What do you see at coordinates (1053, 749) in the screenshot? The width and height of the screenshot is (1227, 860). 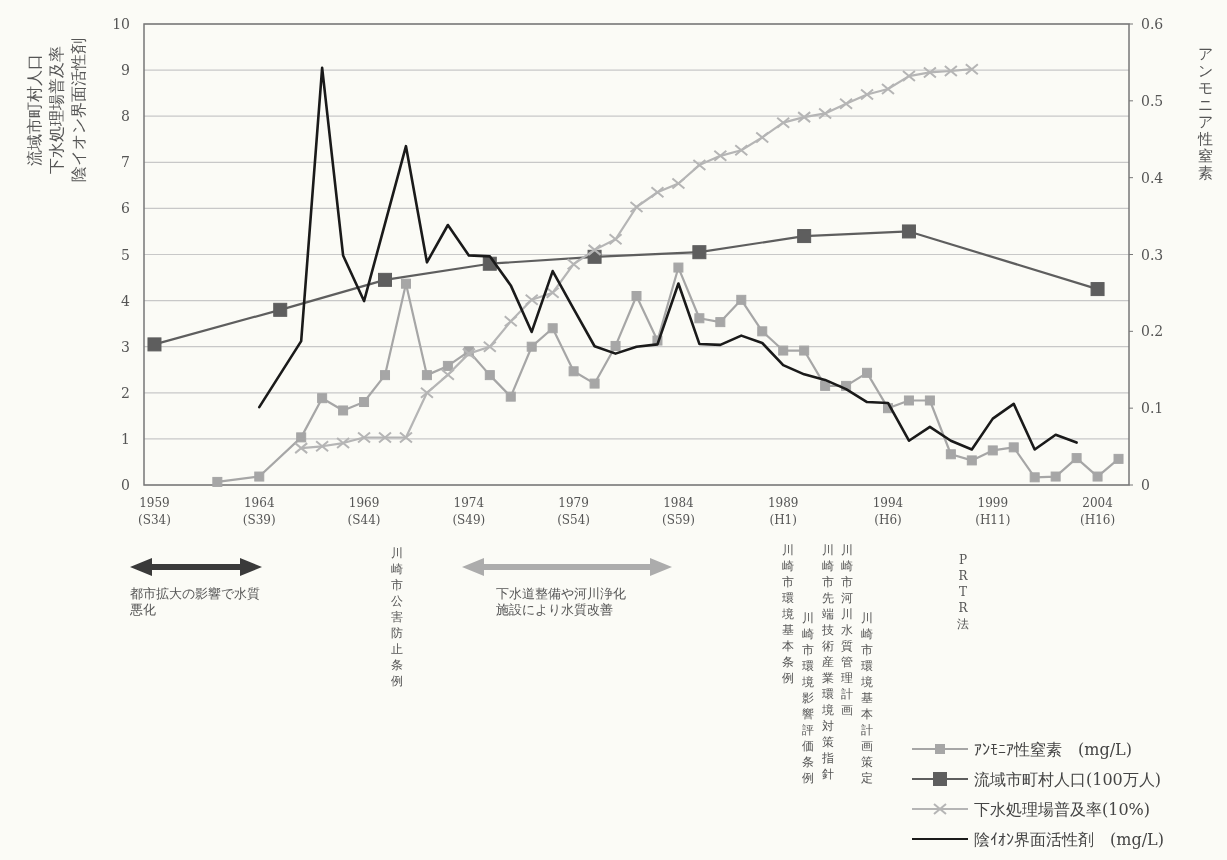 I see `legend-label: ｱﾝﾓﾆｱ性窒素 (mg/L)` at bounding box center [1053, 749].